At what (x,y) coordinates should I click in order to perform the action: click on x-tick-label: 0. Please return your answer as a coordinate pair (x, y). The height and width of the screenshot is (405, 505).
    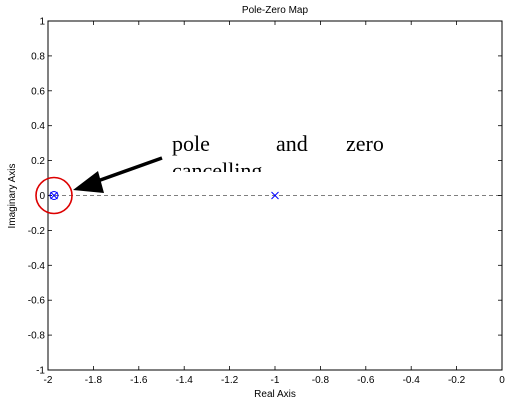
    Looking at the image, I should click on (502, 380).